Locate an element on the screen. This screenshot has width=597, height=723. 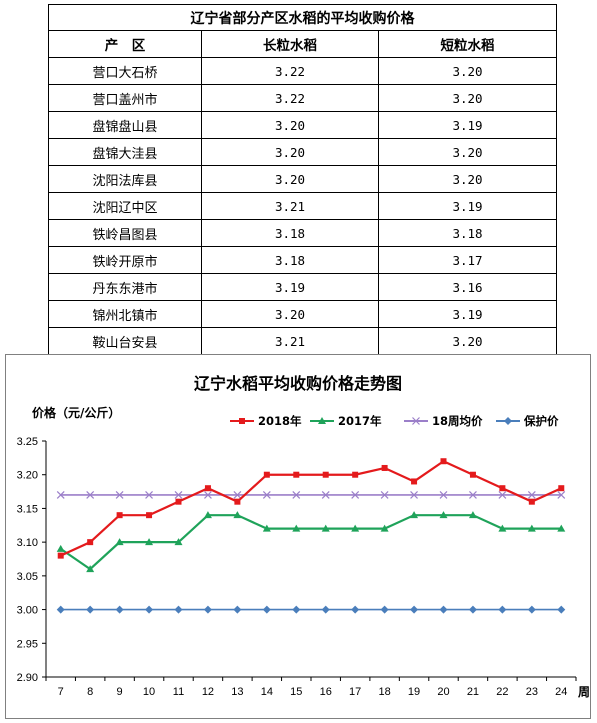
table-header-row: 产 区 长粒水稻 短粒水稻 is located at coordinates (302, 44).